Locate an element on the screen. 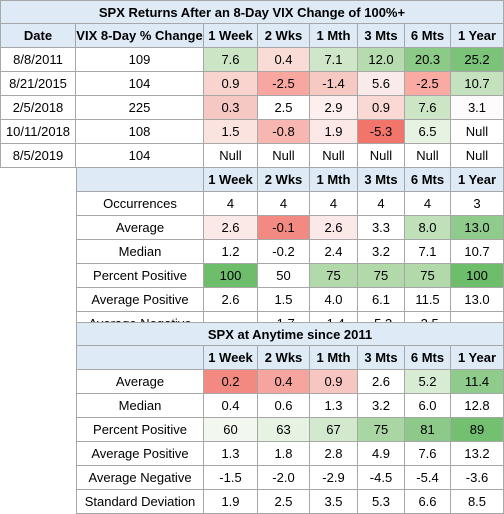 The height and width of the screenshot is (514, 504). stat-value-cell: 4.9 is located at coordinates (381, 454).